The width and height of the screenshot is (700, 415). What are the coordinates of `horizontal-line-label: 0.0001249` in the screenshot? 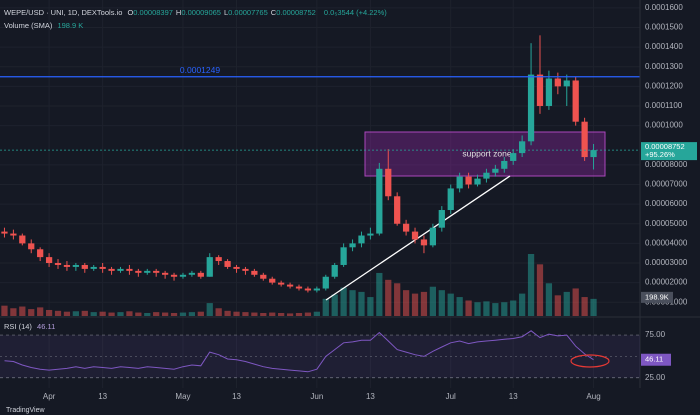 It's located at (200, 70).